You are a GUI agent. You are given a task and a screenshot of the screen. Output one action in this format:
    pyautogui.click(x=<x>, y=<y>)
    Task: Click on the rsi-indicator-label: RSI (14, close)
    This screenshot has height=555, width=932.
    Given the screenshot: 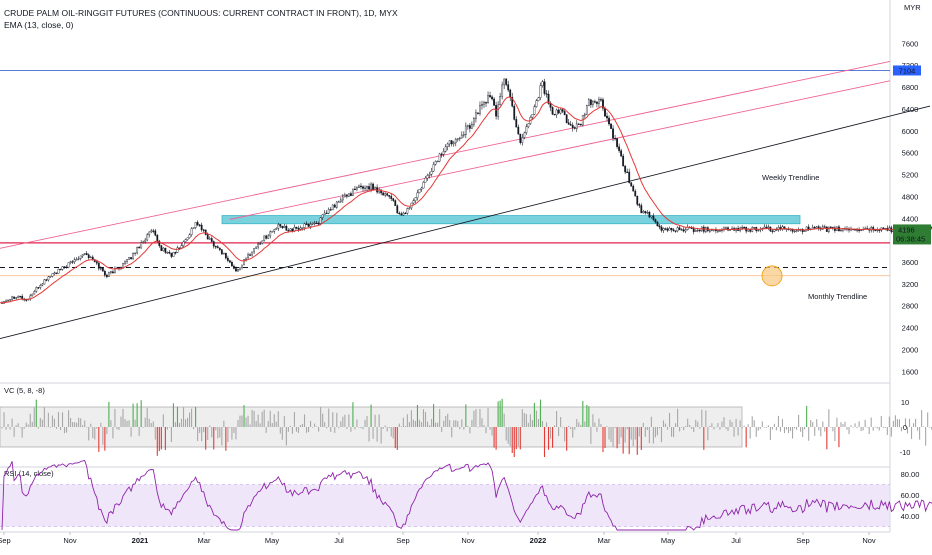 What is the action you would take?
    pyautogui.click(x=29, y=473)
    